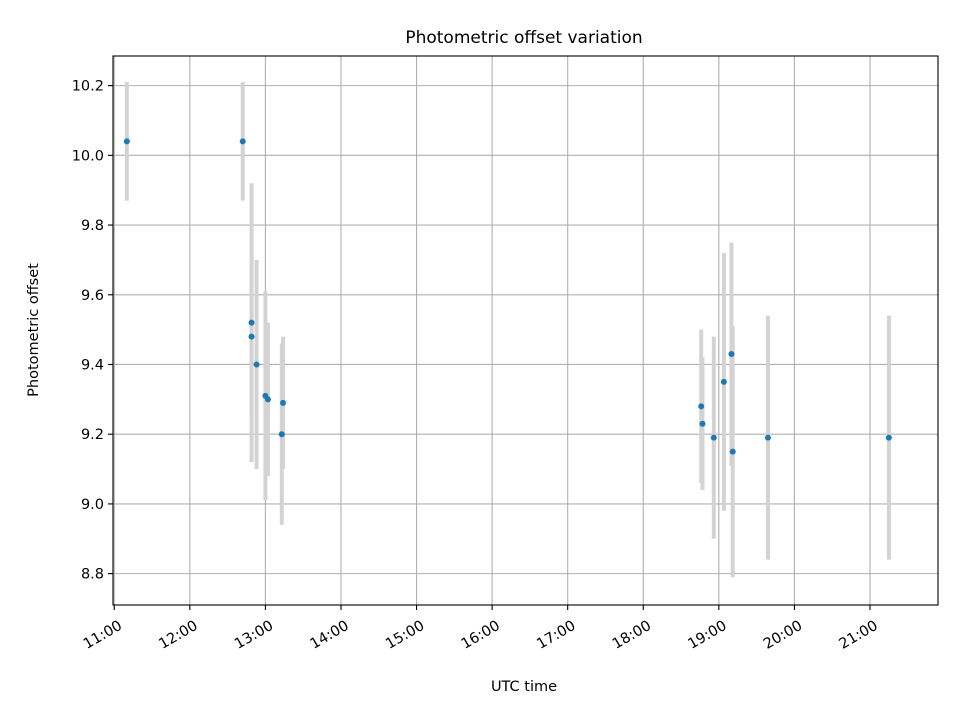 The width and height of the screenshot is (960, 720). I want to click on y-tick-label: 9.2, so click(92, 435).